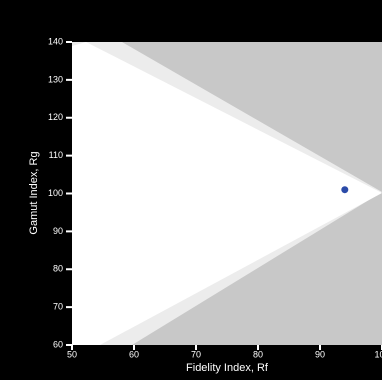 This screenshot has width=382, height=380. I want to click on x-tick-label: 50, so click(72, 354).